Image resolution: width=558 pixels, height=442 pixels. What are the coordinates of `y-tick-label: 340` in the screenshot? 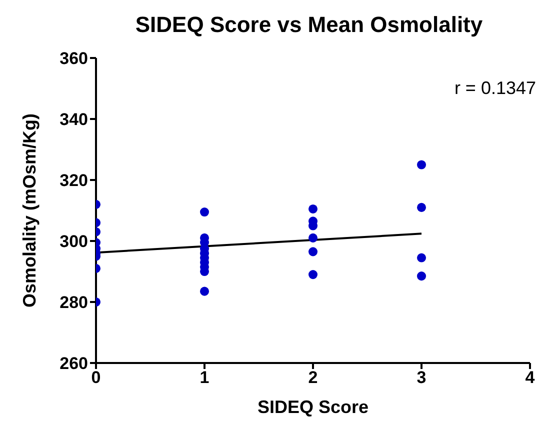 It's located at (74, 120).